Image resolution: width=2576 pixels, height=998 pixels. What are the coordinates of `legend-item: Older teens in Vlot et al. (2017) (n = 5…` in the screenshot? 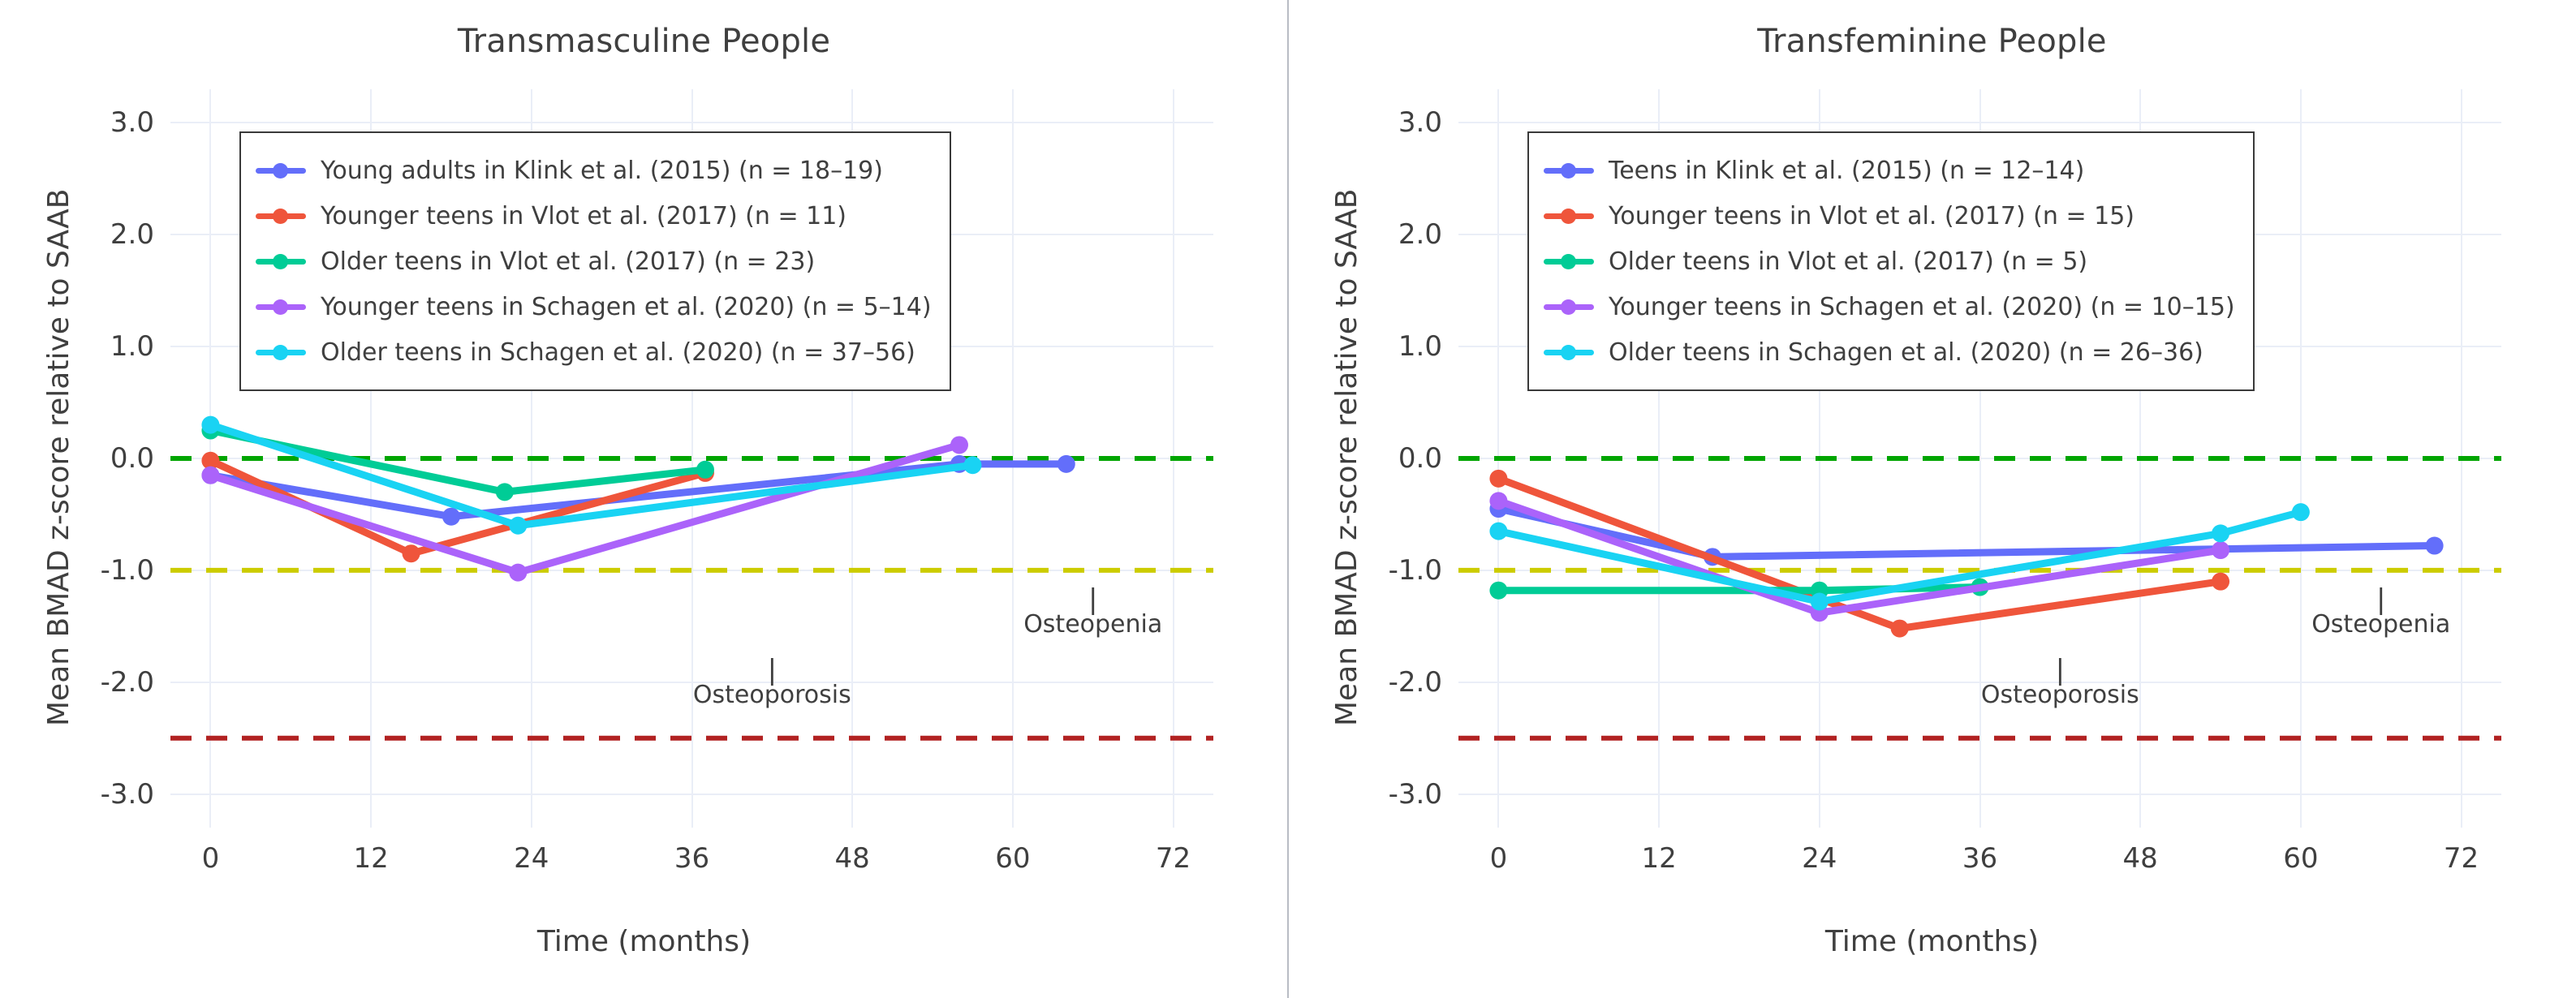 It's located at (1890, 261).